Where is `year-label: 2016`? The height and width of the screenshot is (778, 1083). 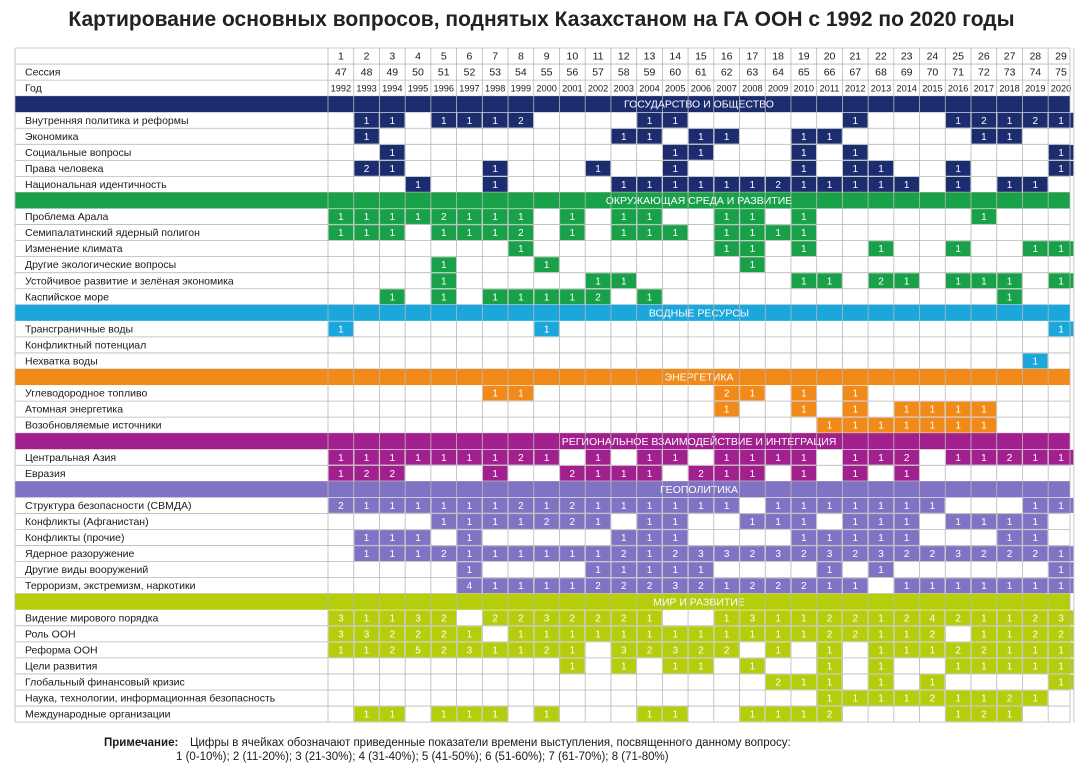 year-label: 2016 is located at coordinates (958, 89).